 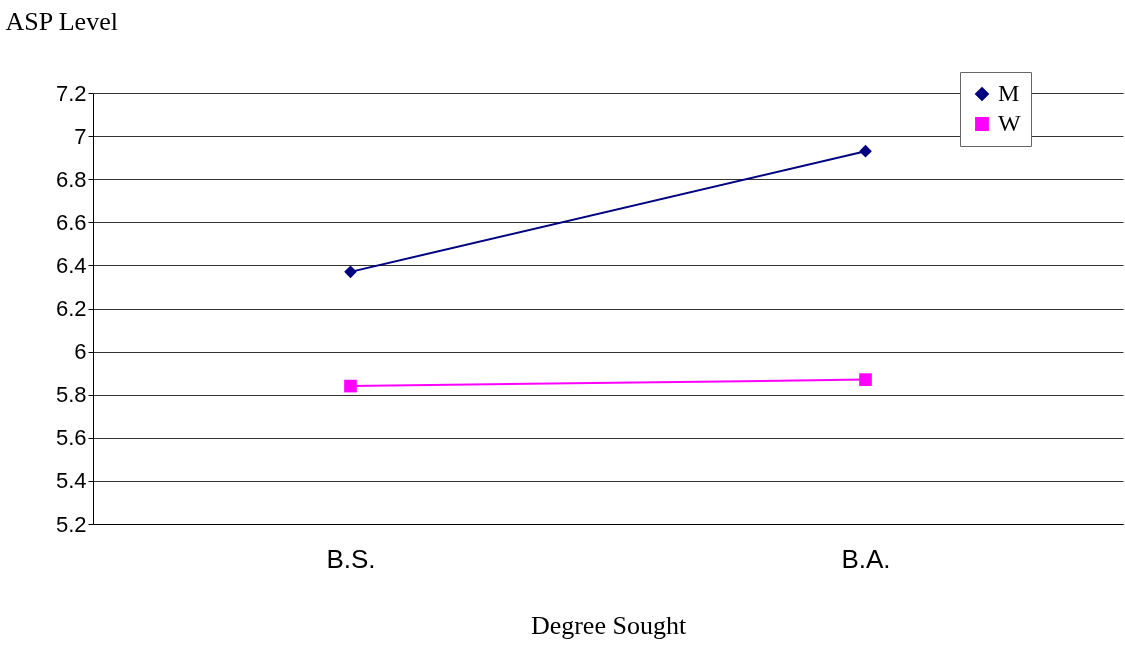 What do you see at coordinates (71, 524) in the screenshot?
I see `y-tick-label: 5.2` at bounding box center [71, 524].